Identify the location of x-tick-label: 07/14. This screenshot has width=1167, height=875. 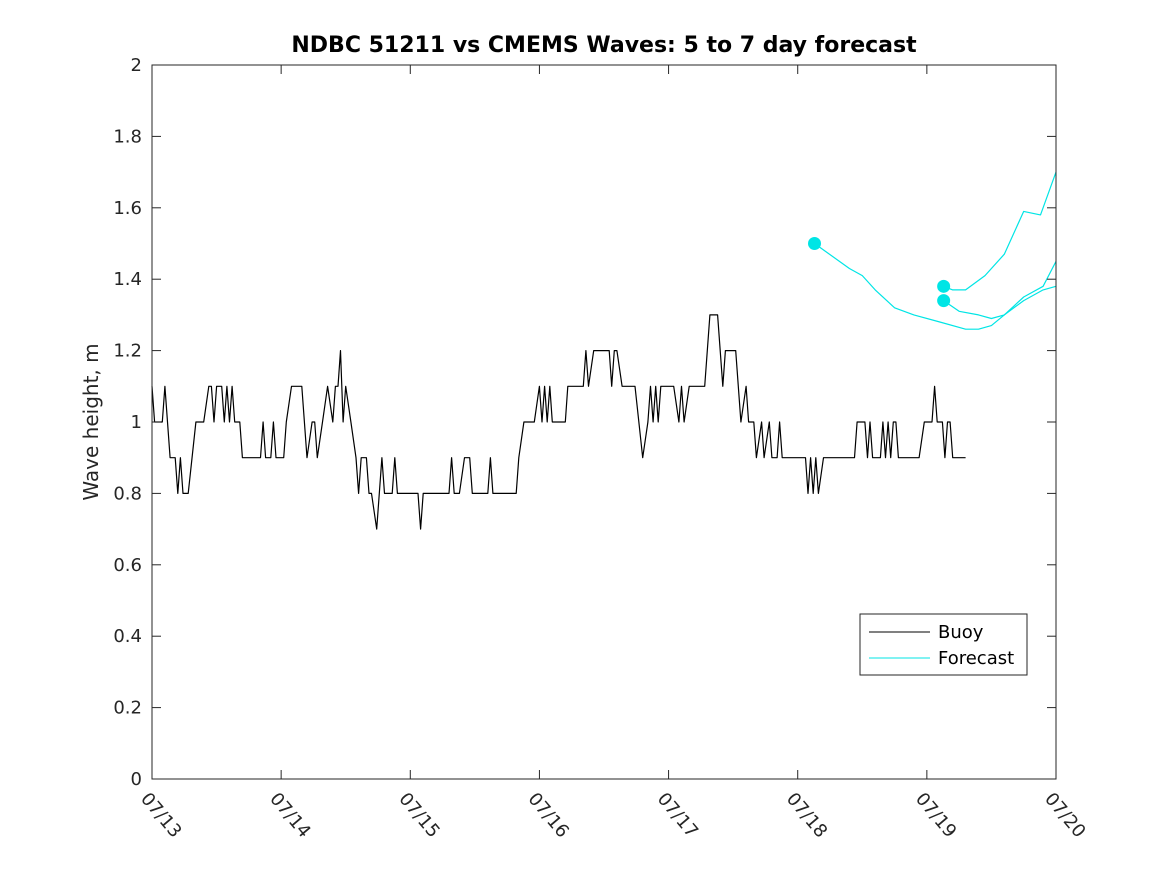
(289, 815).